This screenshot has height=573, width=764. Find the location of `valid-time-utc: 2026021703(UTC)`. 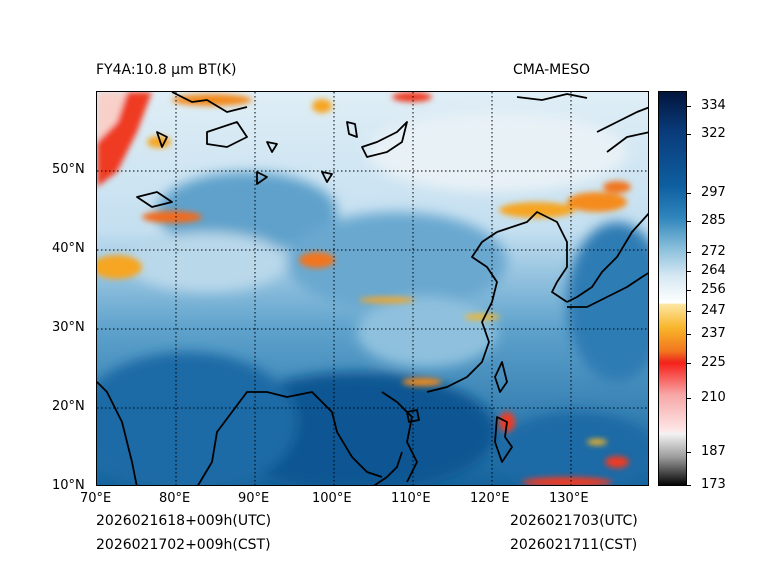

valid-time-utc: 2026021703(UTC) is located at coordinates (574, 521).